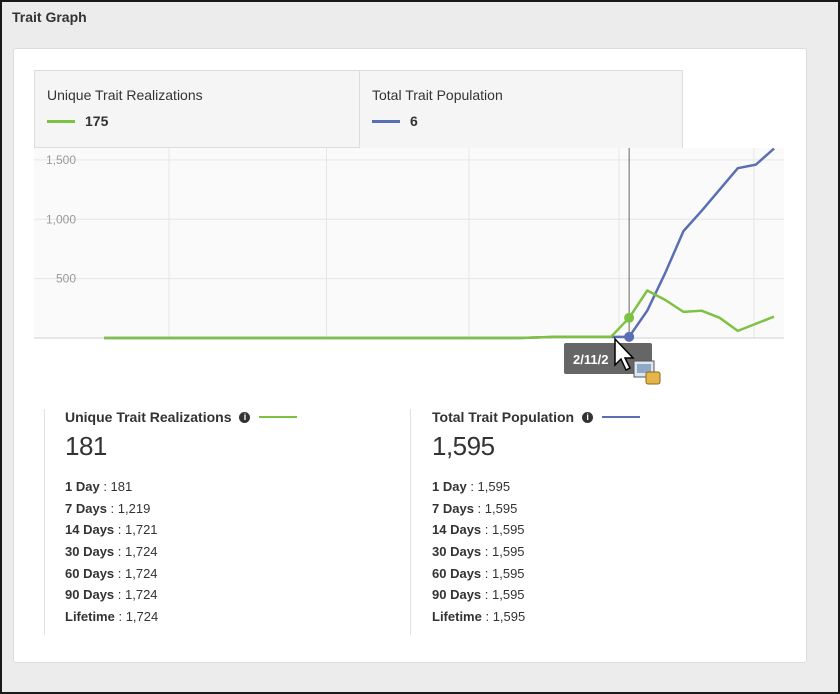  I want to click on stat-row: 14 Days : 1,595, so click(611, 530).